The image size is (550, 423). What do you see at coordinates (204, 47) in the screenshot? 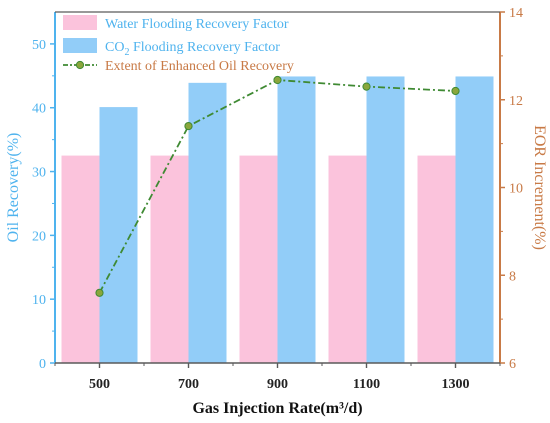
I see `legend-label-co2-suffix: Flooding Recovery Factor` at bounding box center [204, 47].